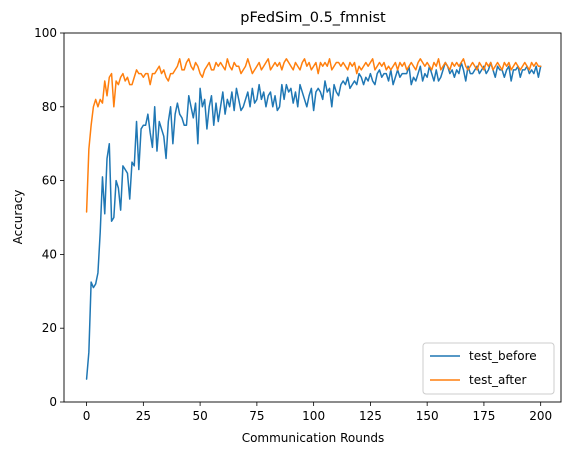 The height and width of the screenshot is (455, 571). Describe the element at coordinates (313, 18) in the screenshot. I see `chart-title: pFedSim_0.5_fmnist` at that location.